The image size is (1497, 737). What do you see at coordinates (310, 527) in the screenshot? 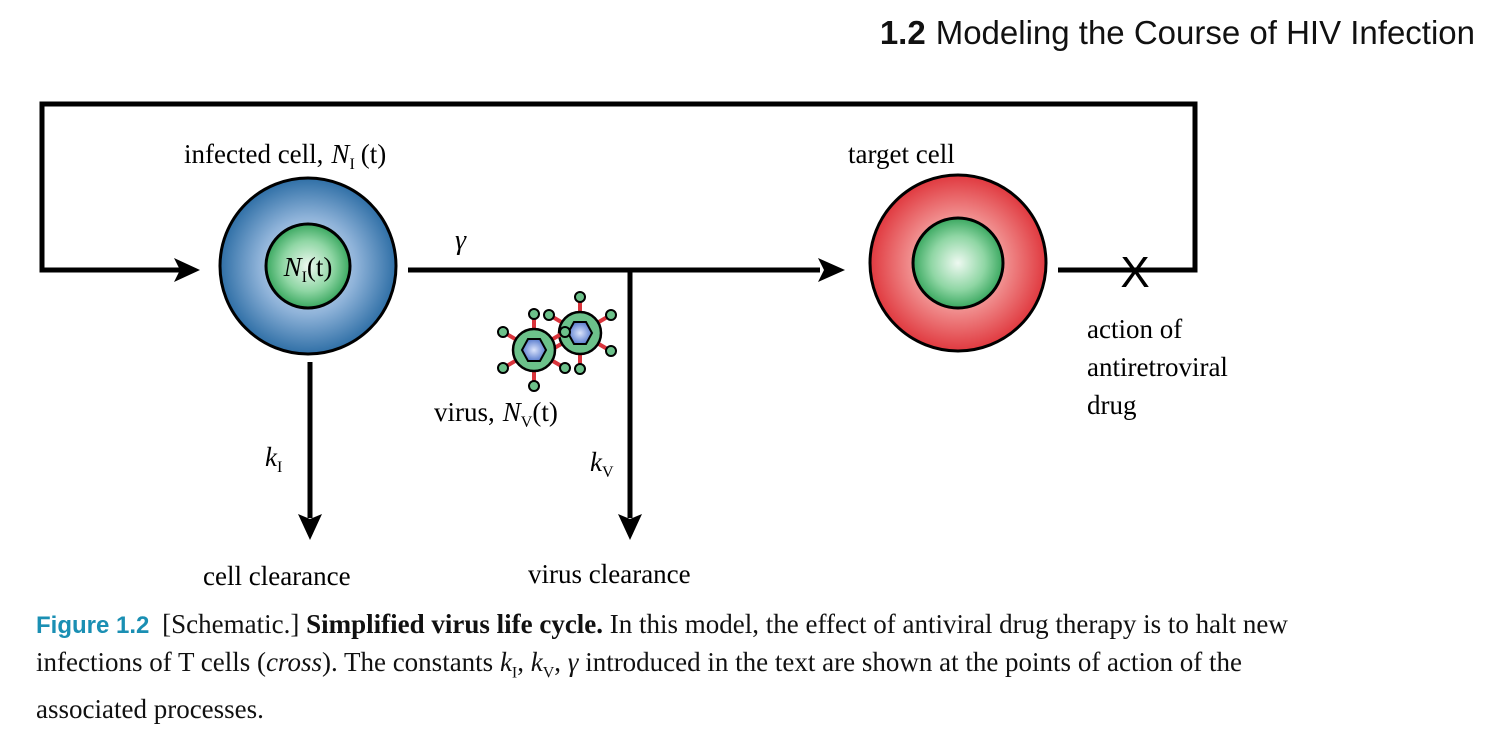
I see `cell-clearance-arrowhead` at bounding box center [310, 527].